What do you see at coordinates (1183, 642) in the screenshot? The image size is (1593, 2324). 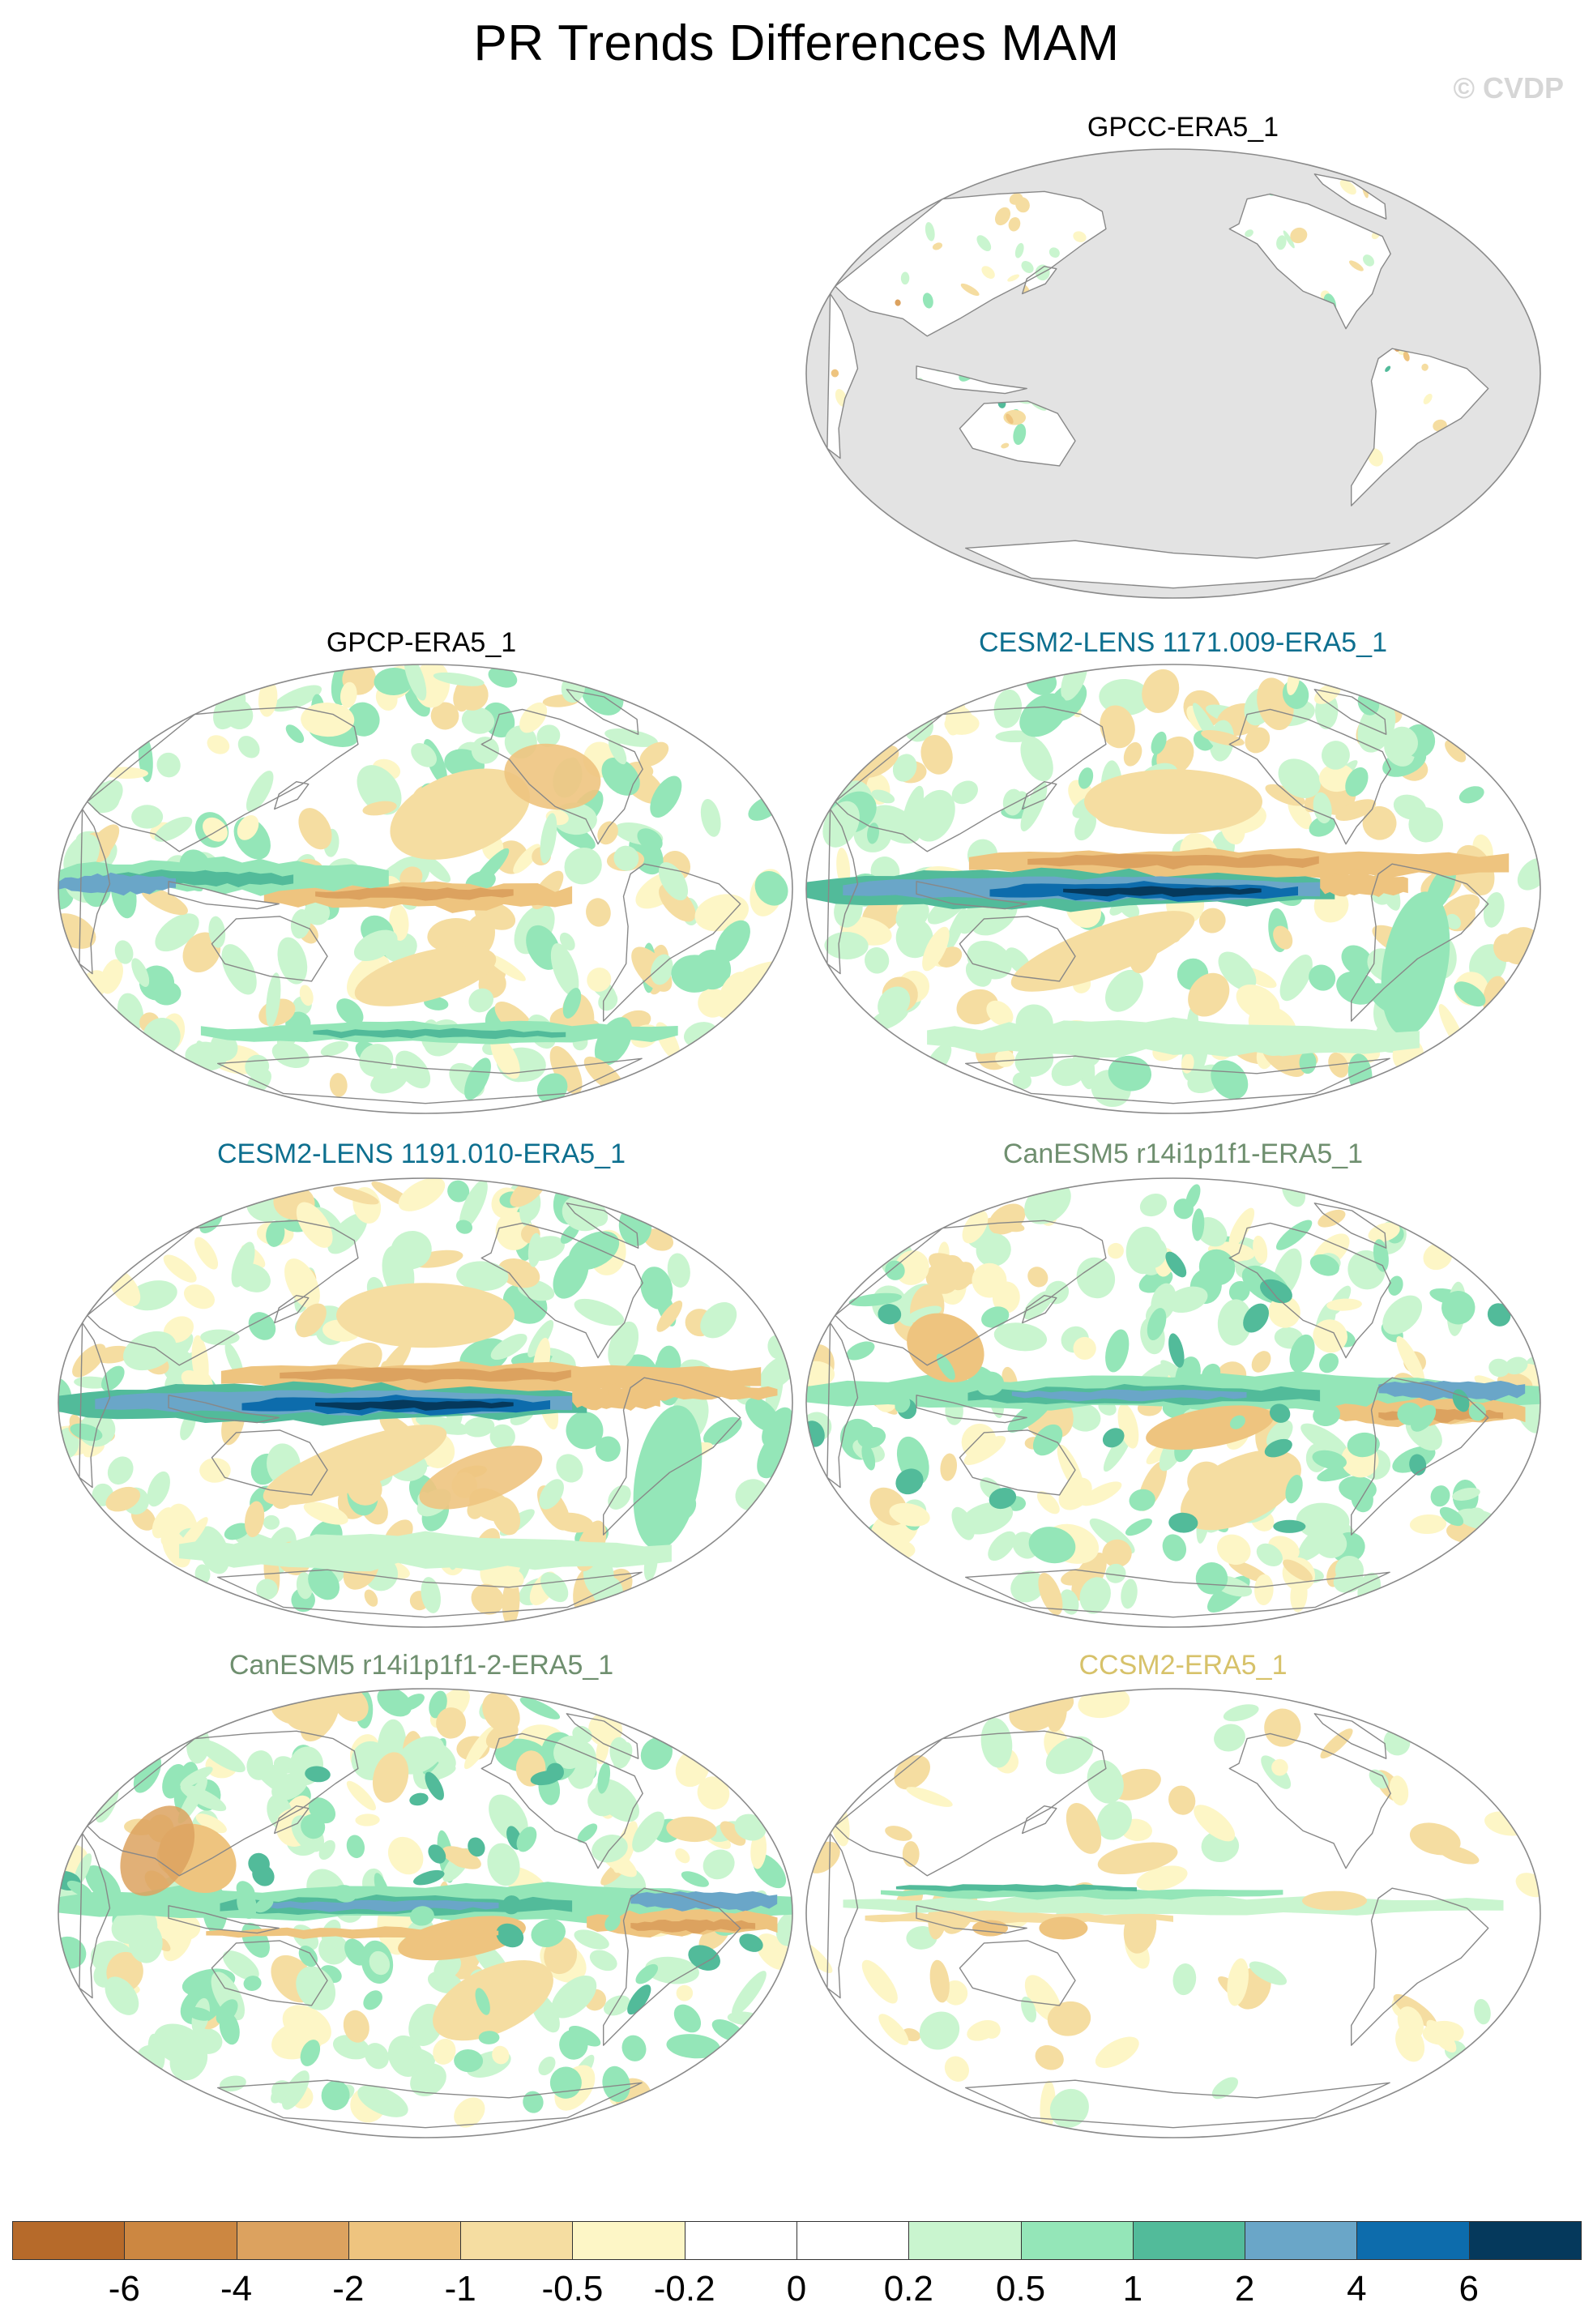 I see `panel-title-cesm2-1171: CESM2-LENS 1171.009-ERA5_1` at bounding box center [1183, 642].